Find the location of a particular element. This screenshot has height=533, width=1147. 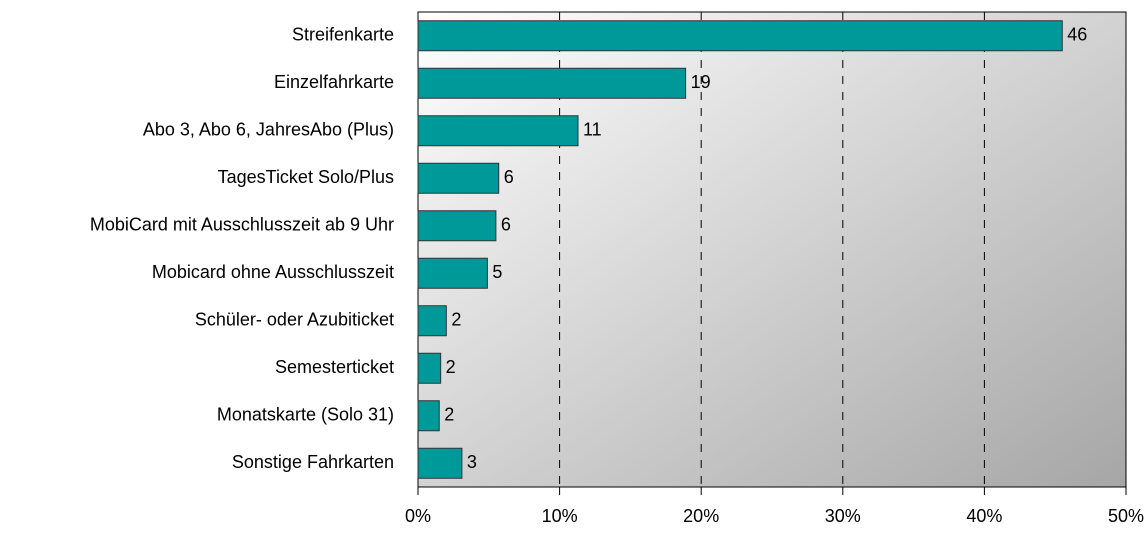

x-tick-label: 50% is located at coordinates (1126, 516).